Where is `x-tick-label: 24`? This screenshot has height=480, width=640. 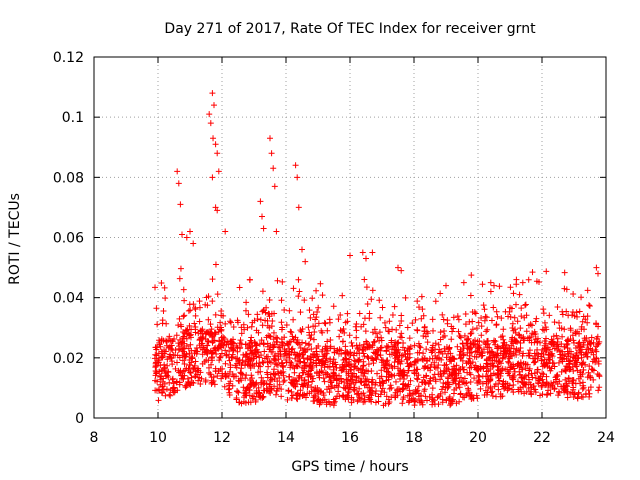
x-tick-label: 24 is located at coordinates (606, 438).